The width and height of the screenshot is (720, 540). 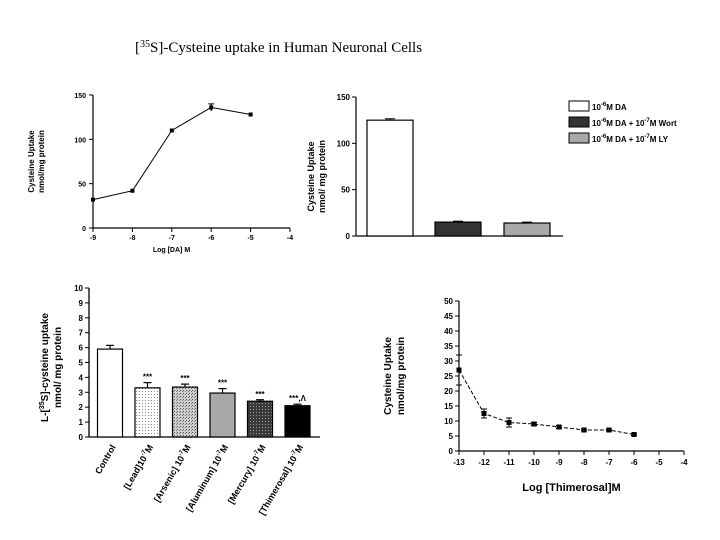 I want to click on y-tick-label: 1, so click(x=81, y=422).